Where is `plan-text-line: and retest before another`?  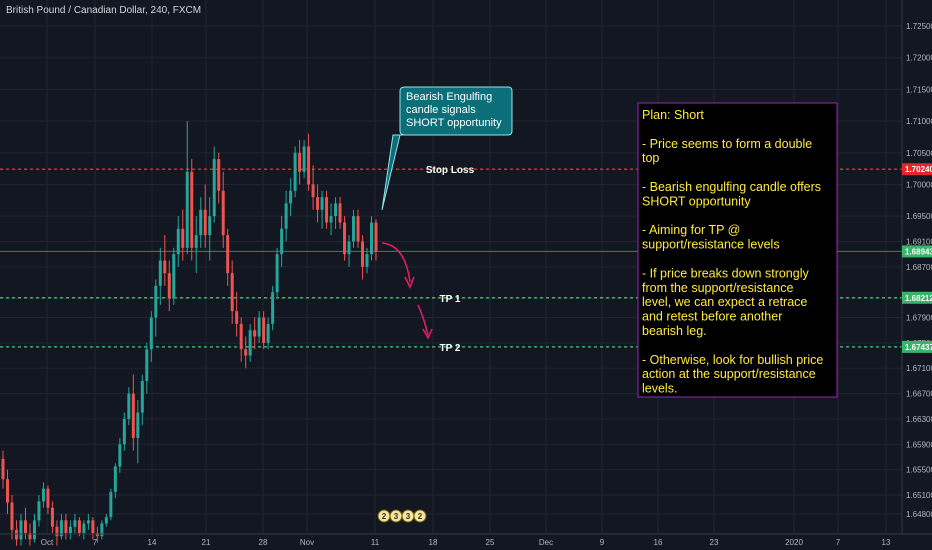 plan-text-line: and retest before another is located at coordinates (712, 317).